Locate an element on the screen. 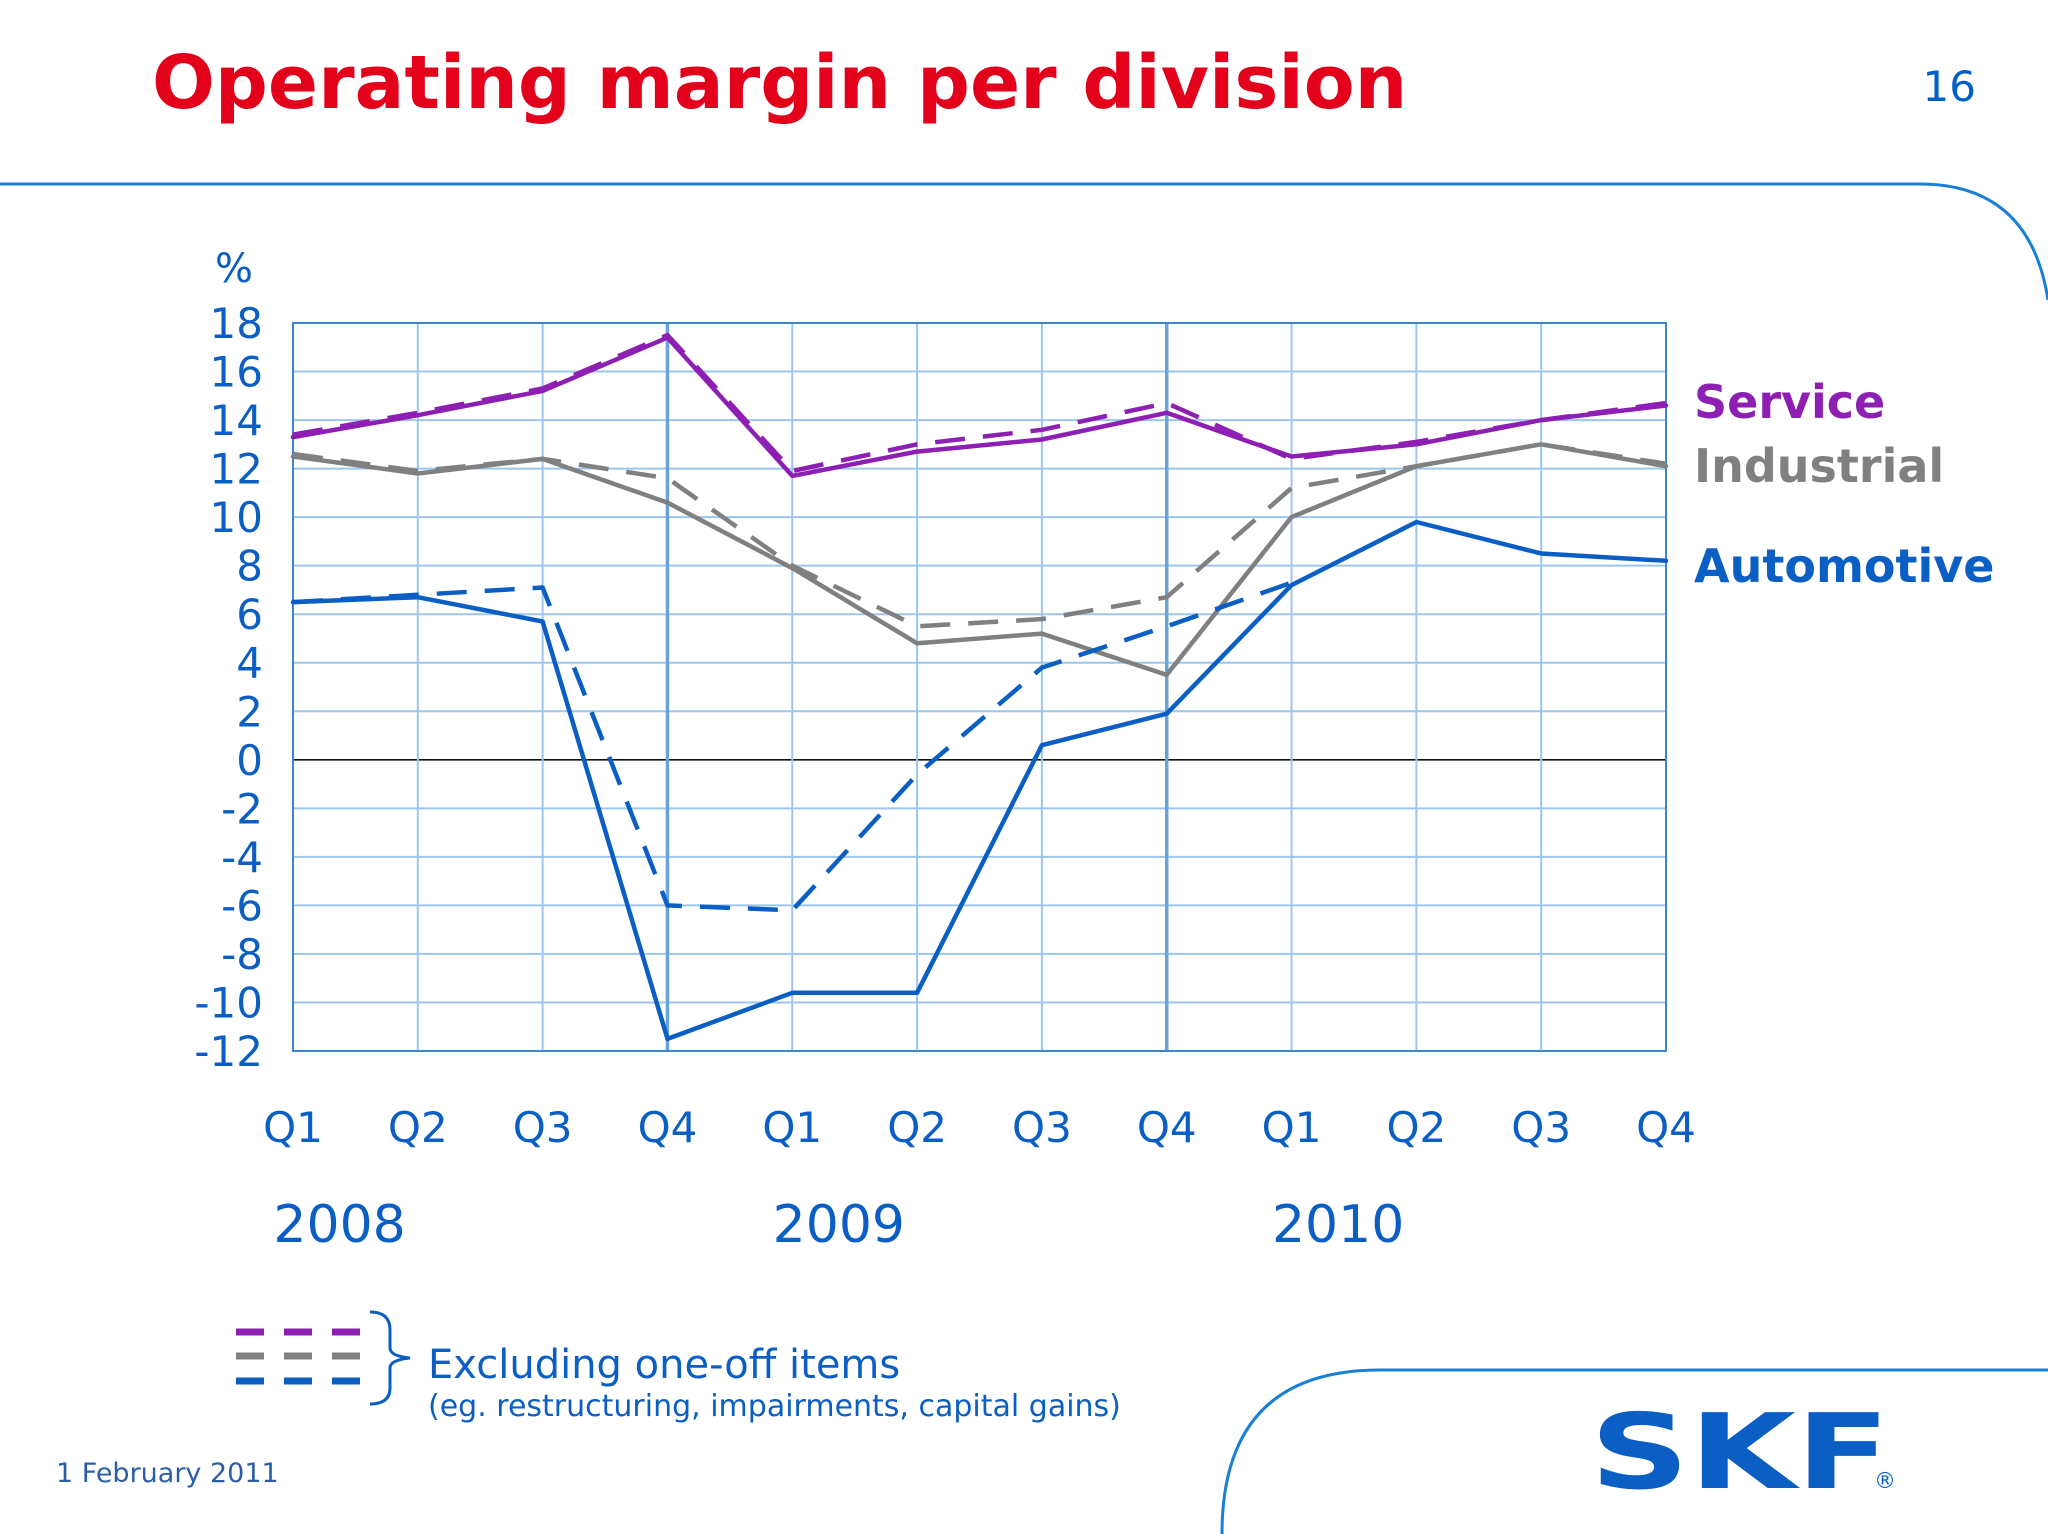  series-line-industrial is located at coordinates (979, 560).